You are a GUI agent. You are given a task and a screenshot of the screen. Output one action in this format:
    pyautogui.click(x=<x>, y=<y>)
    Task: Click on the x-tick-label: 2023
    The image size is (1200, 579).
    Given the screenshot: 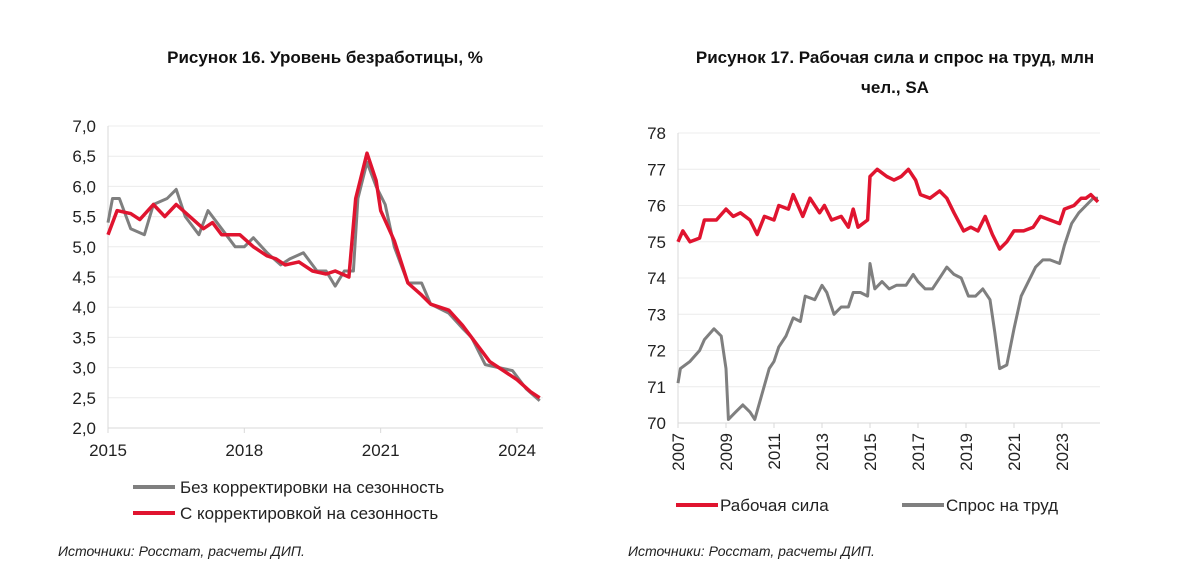 What is the action you would take?
    pyautogui.click(x=1062, y=452)
    